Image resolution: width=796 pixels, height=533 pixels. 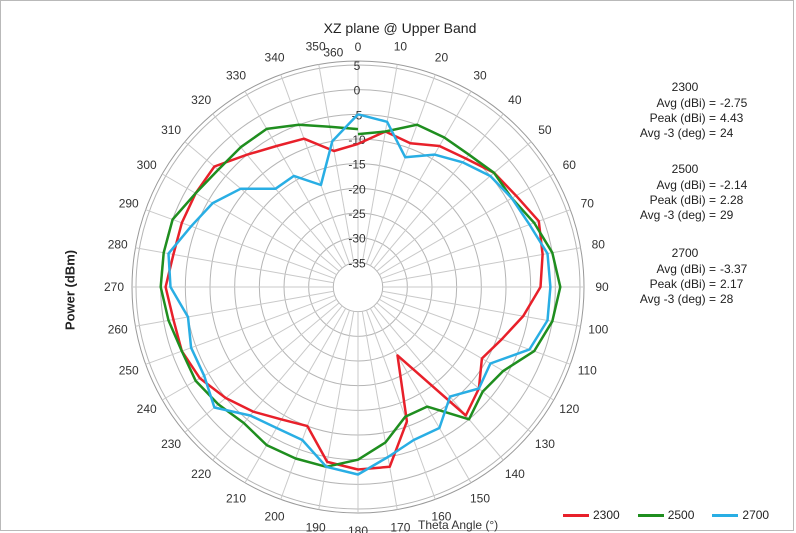 What do you see at coordinates (129, 370) in the screenshot?
I see `angle-tick-label: 250` at bounding box center [129, 370].